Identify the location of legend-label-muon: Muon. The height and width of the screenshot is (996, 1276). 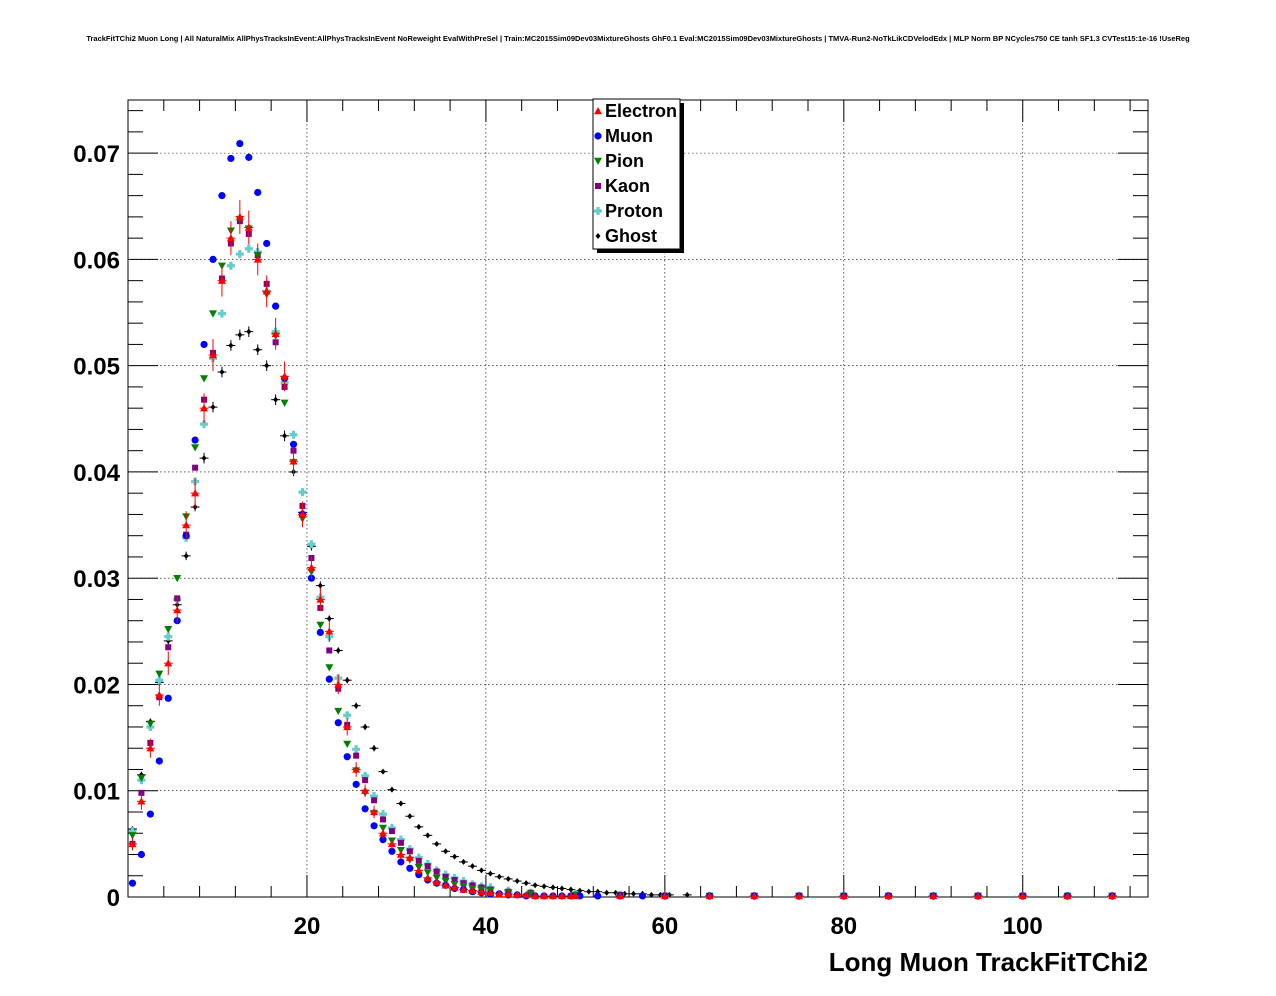
(629, 136).